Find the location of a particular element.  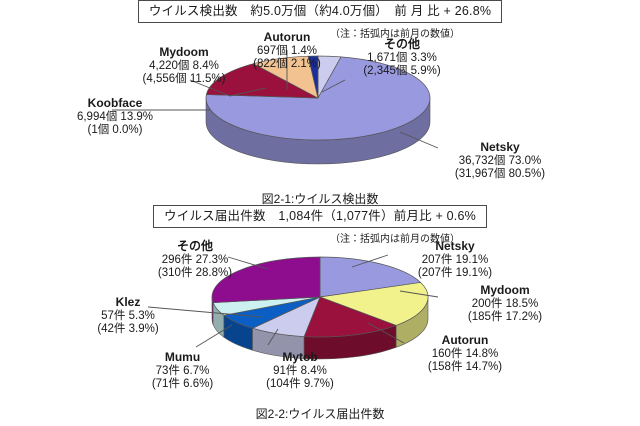

pie2-label-klez-current: 57件 5.3% is located at coordinates (128, 315).